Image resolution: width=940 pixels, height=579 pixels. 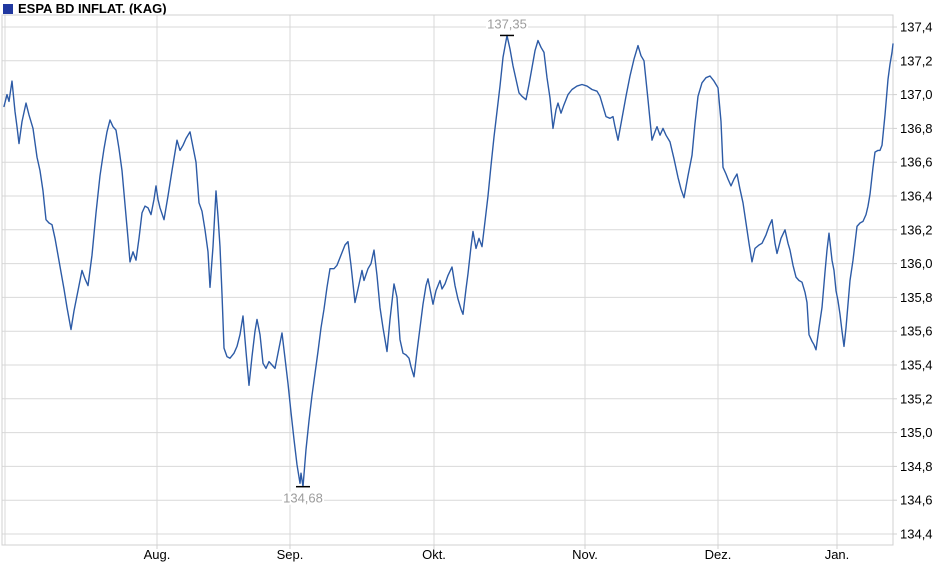 I want to click on chart-title: ESPA BD INFLAT. (KAG), so click(x=92, y=8).